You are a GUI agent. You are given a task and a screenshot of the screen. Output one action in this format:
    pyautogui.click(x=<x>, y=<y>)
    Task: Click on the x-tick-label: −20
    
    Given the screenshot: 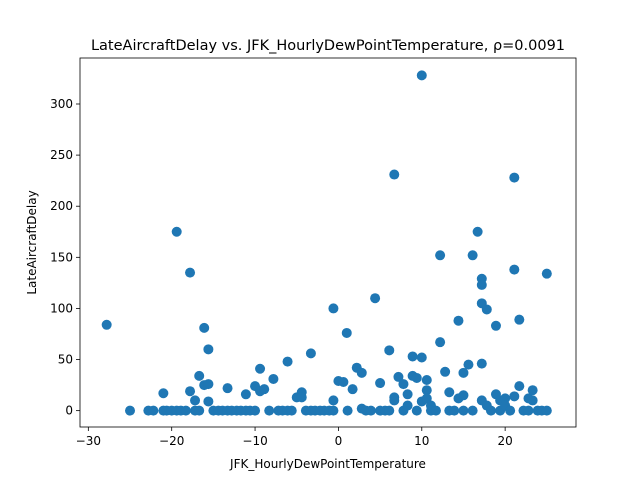 What is the action you would take?
    pyautogui.click(x=171, y=441)
    